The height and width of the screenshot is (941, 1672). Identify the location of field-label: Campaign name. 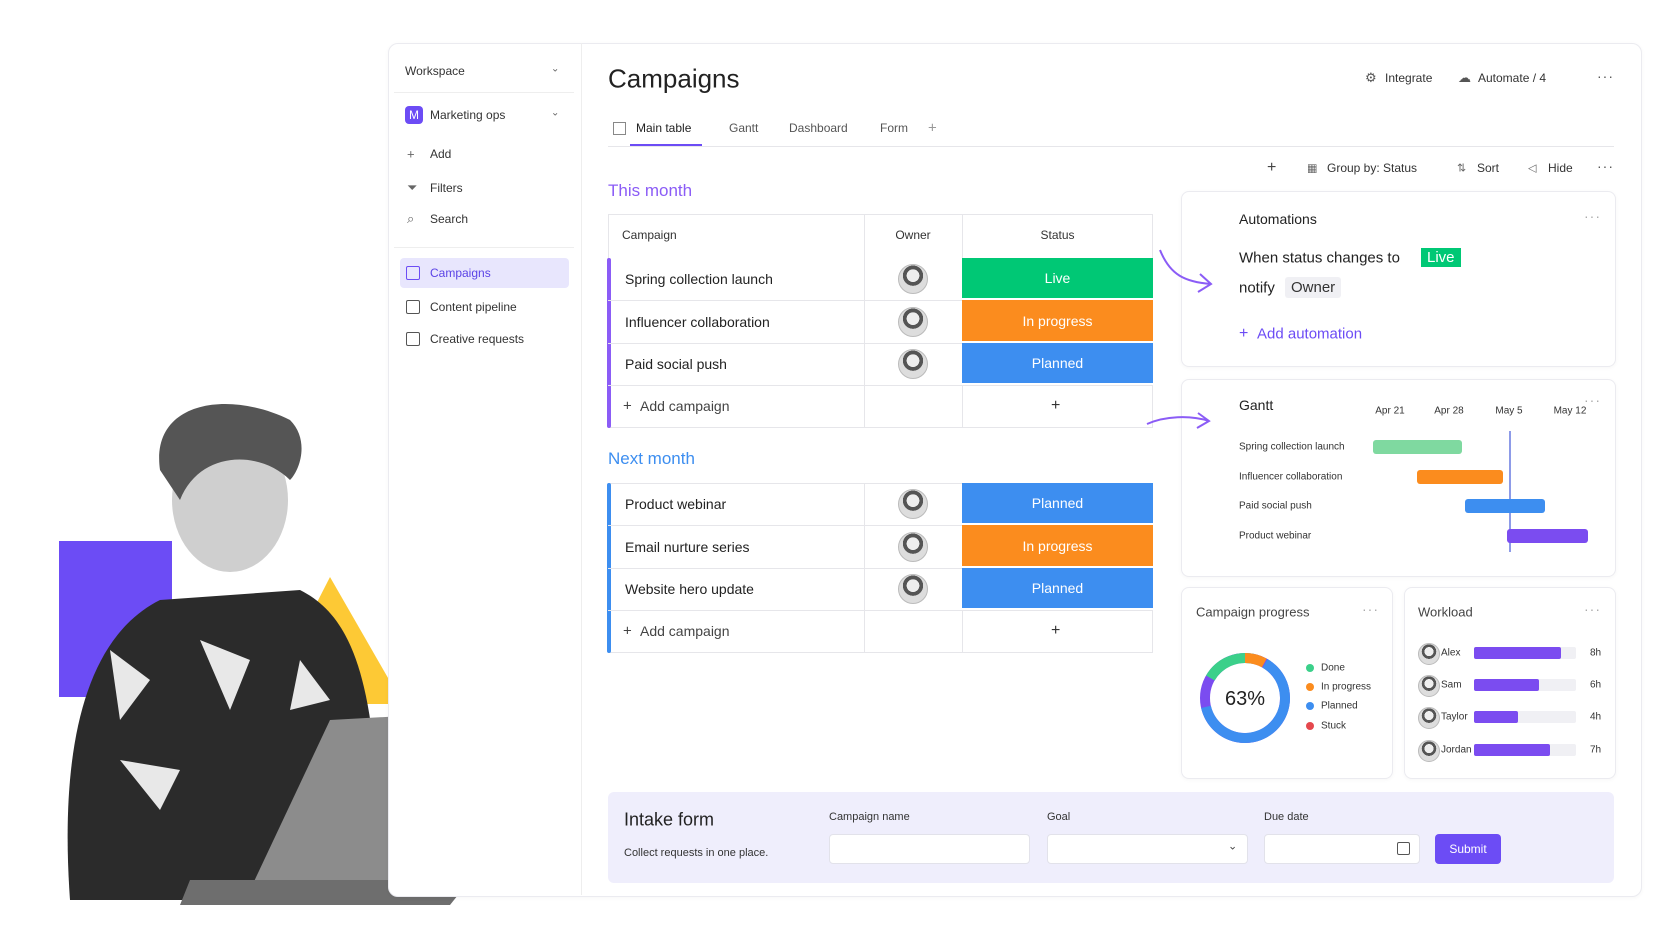
(869, 817).